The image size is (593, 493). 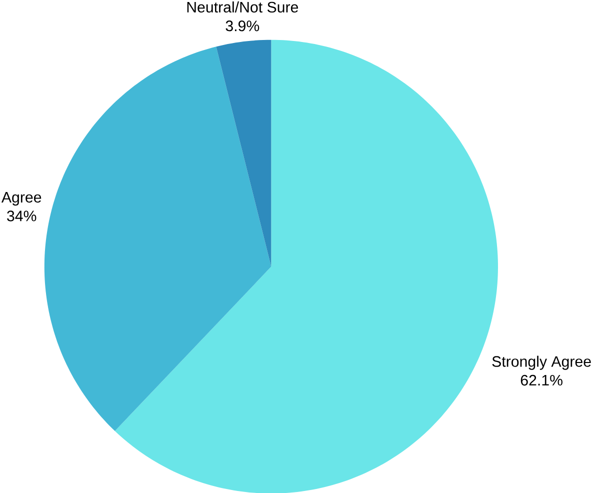 I want to click on data-label: 62.1%, so click(x=541, y=380).